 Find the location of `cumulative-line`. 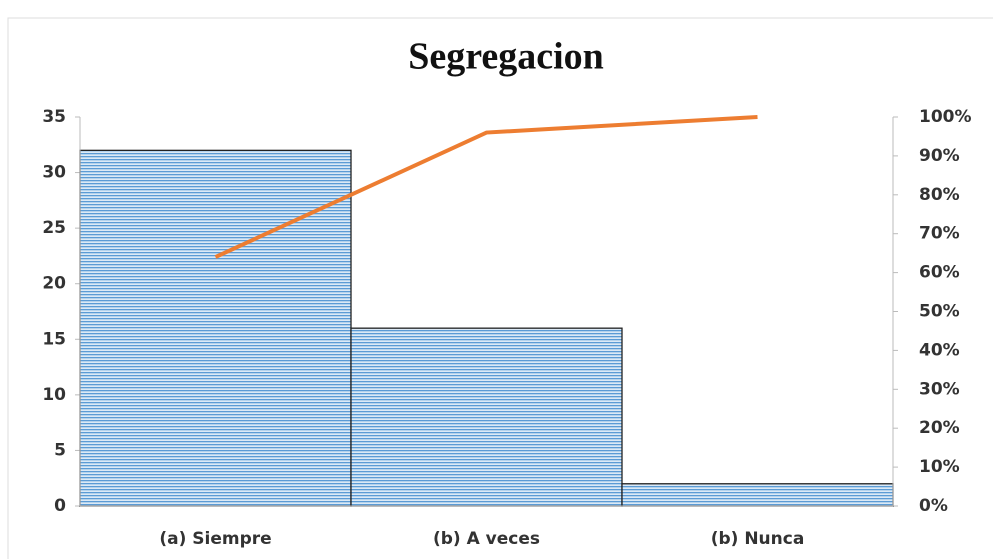

cumulative-line is located at coordinates (486, 187).